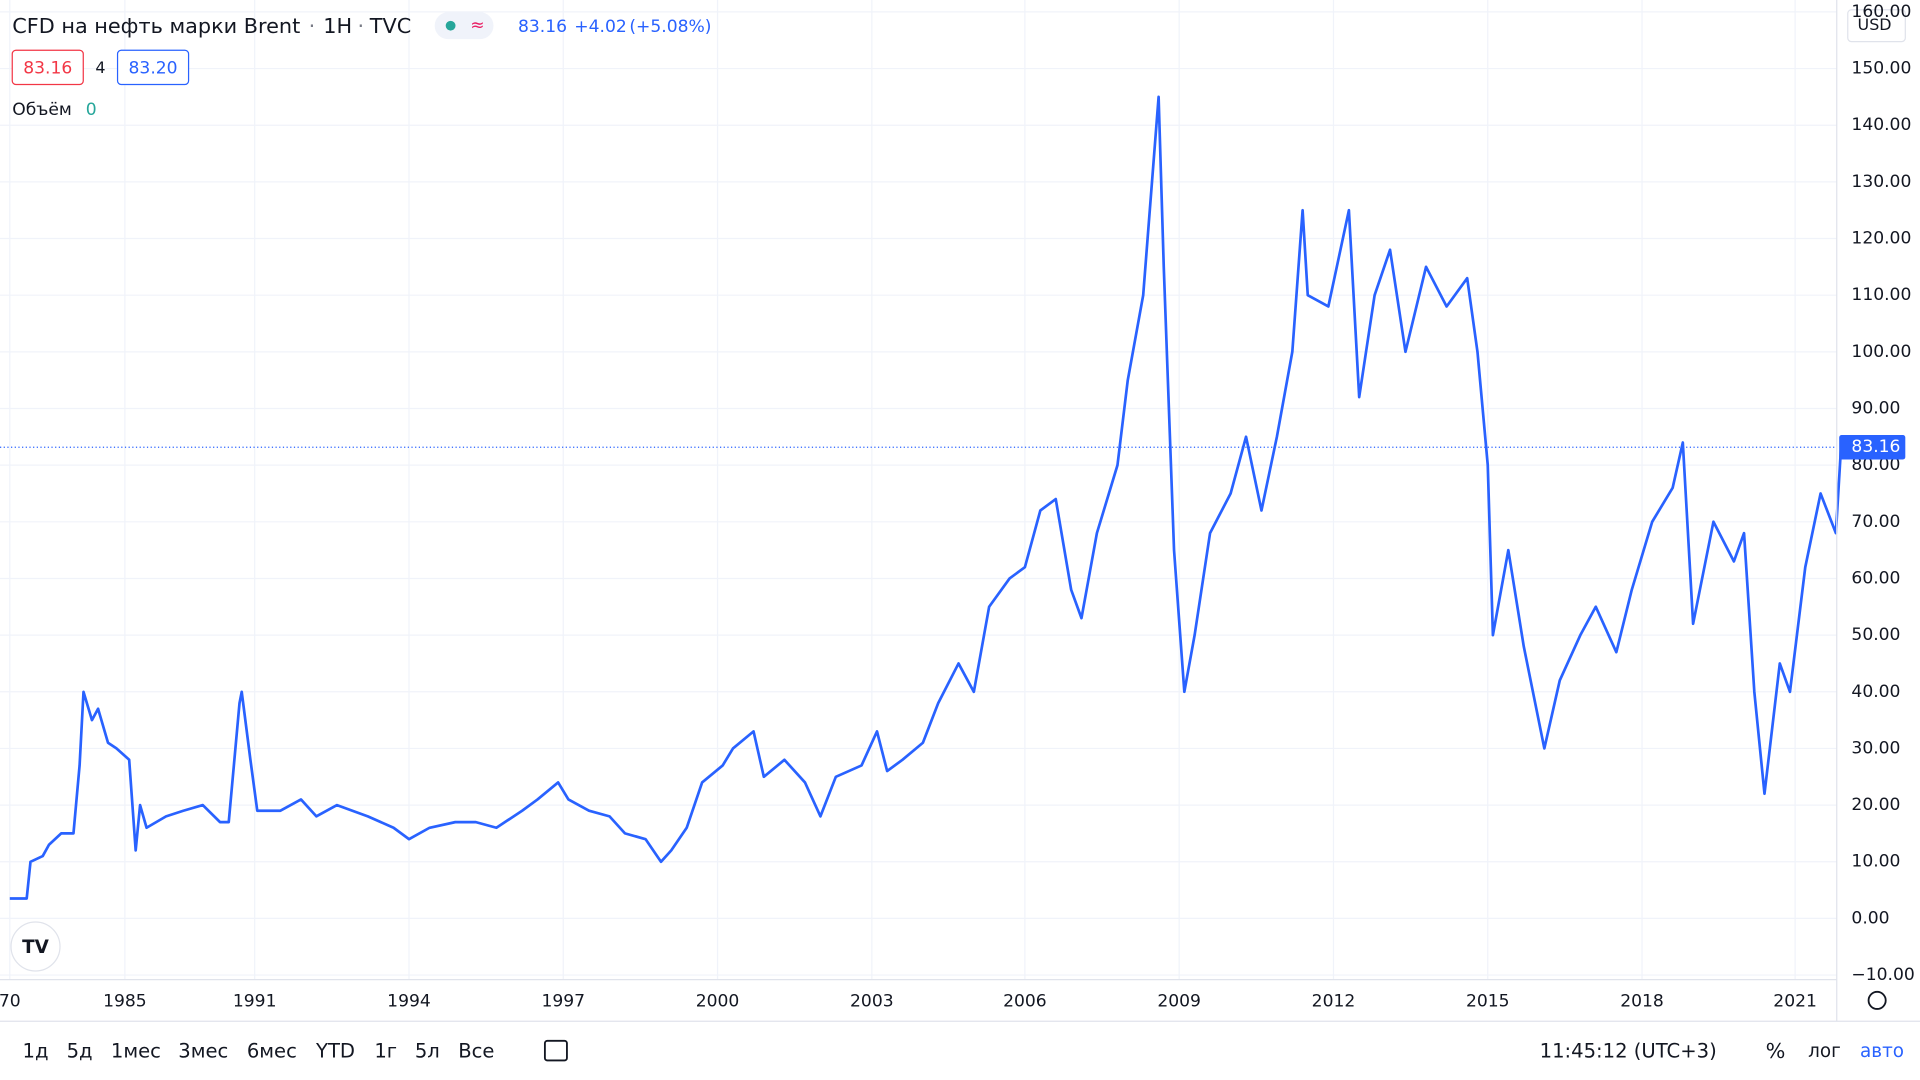 This screenshot has width=1920, height=1080. What do you see at coordinates (390, 26) in the screenshot?
I see `exchange: TVC` at bounding box center [390, 26].